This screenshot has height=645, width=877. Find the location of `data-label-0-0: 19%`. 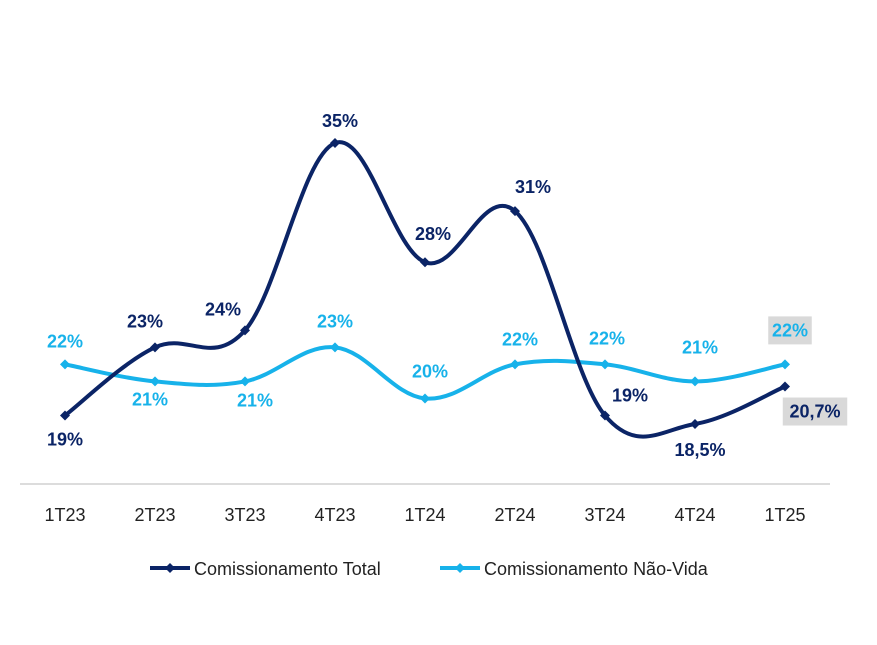

data-label-0-0: 19% is located at coordinates (65, 439).